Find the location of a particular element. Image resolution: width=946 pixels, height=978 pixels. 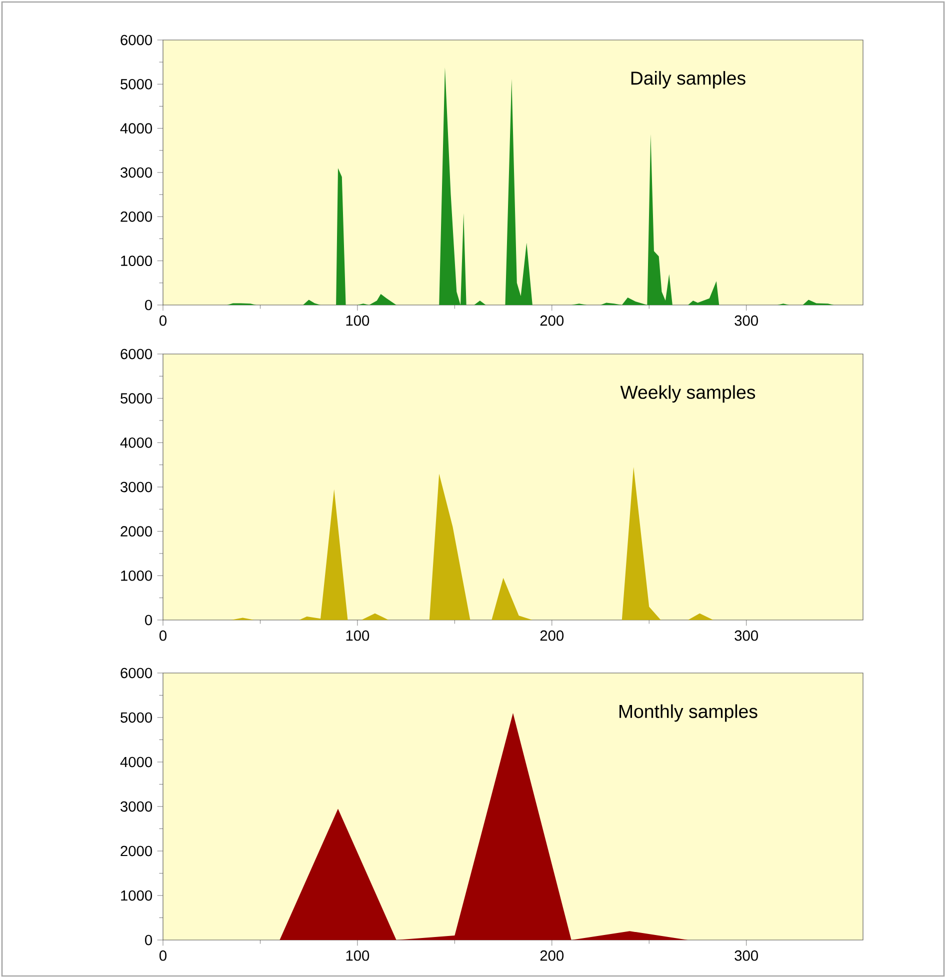

annotation: Daily samples is located at coordinates (688, 79).